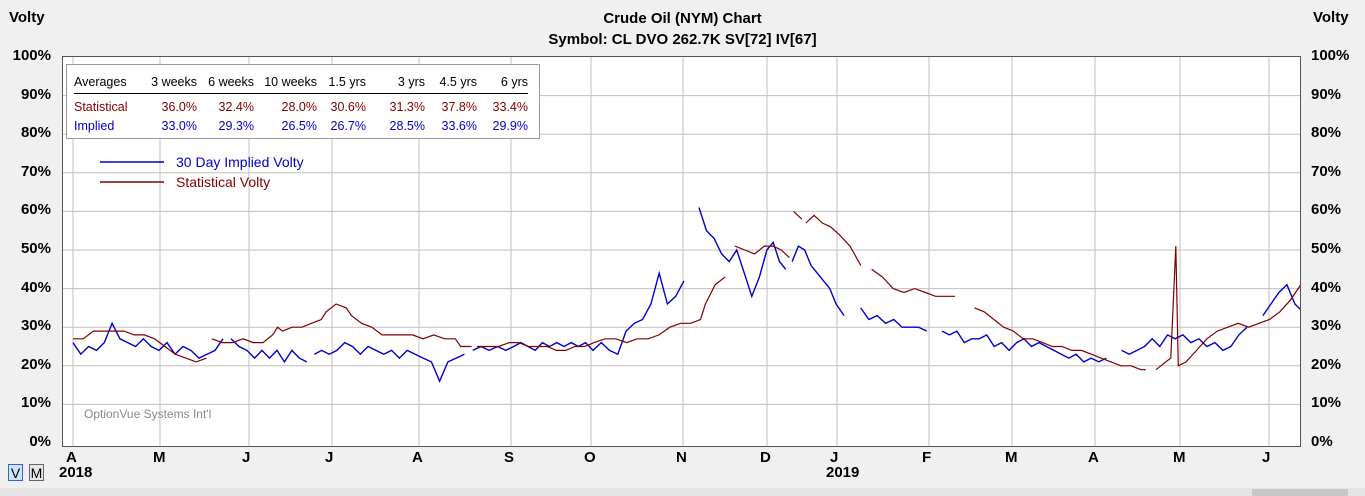  Describe the element at coordinates (299, 126) in the screenshot. I see `averages-cell: 26.5%` at that location.